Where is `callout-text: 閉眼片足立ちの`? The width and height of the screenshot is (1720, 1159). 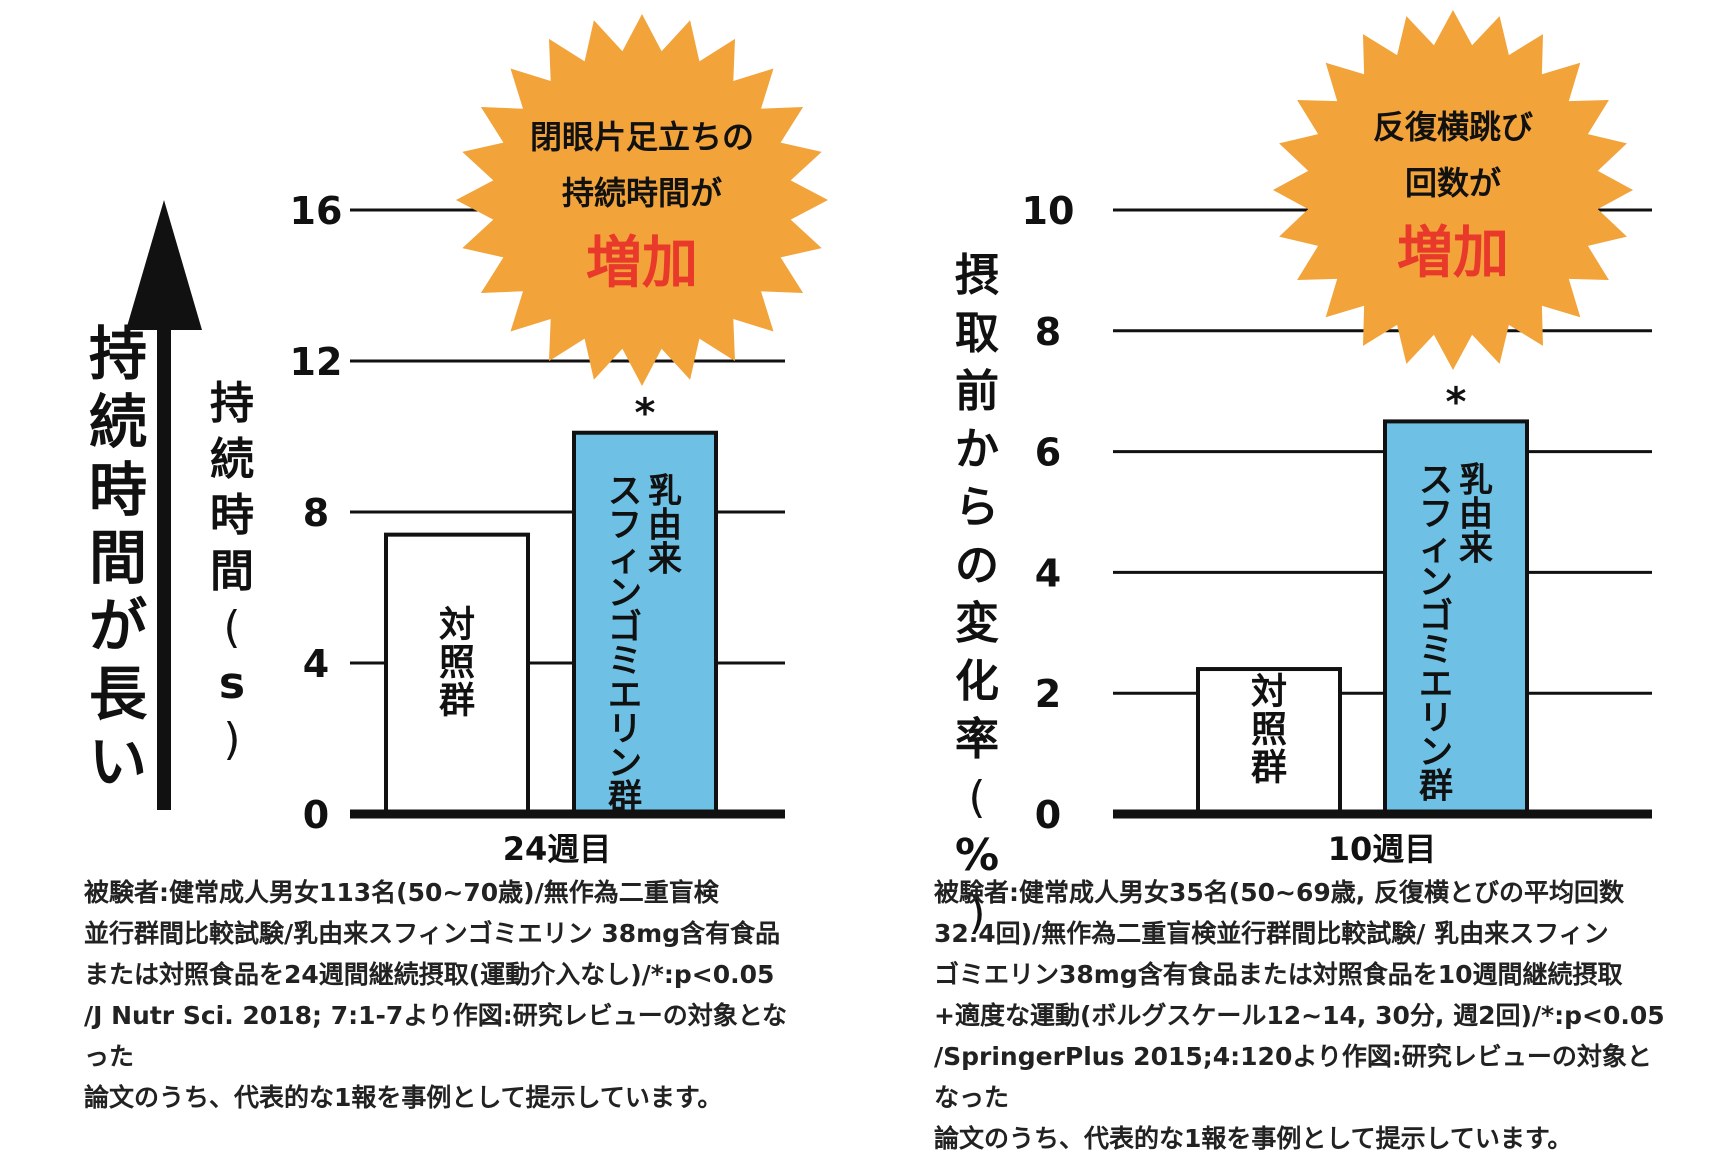 callout-text: 閉眼片足立ちの is located at coordinates (642, 137).